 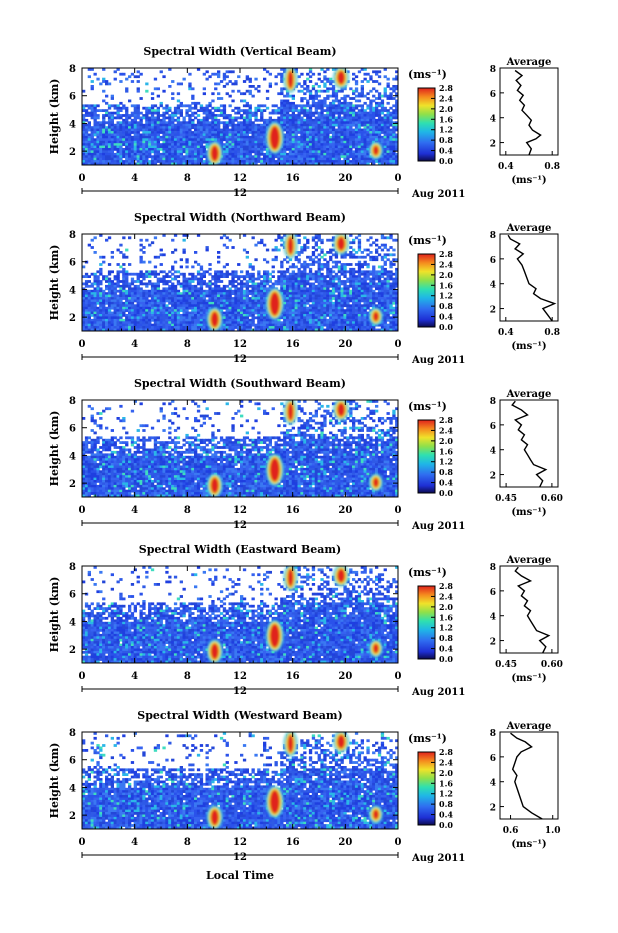 What do you see at coordinates (511, 831) in the screenshot?
I see `profile-x-tick-label: 0.6` at bounding box center [511, 831].